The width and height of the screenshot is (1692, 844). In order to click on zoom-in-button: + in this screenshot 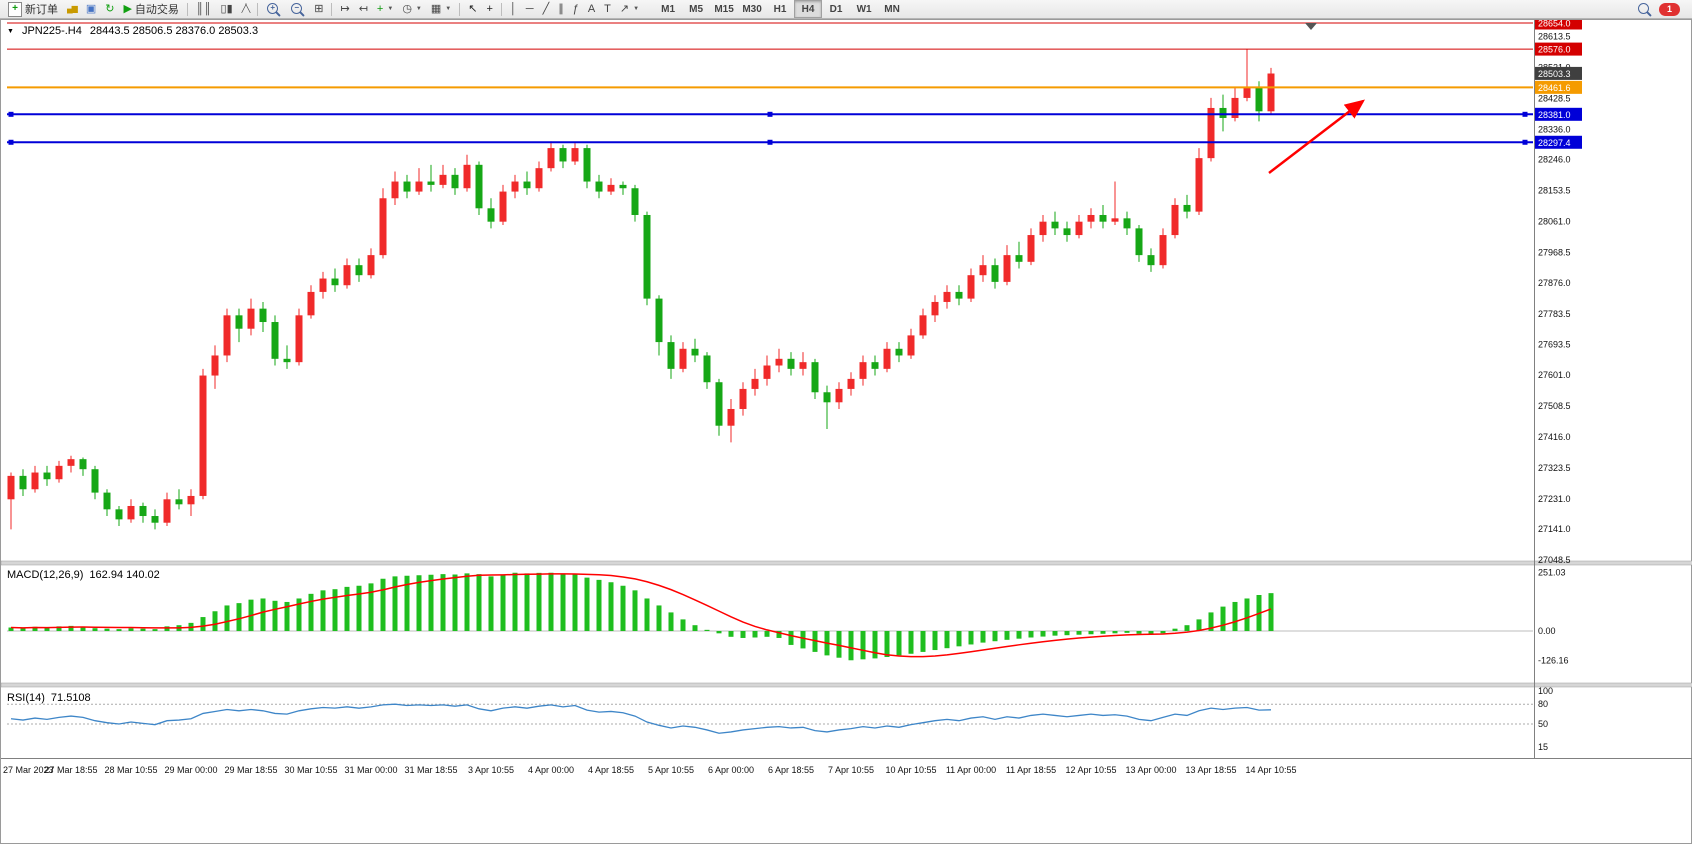, I will do `click(273, 9)`.